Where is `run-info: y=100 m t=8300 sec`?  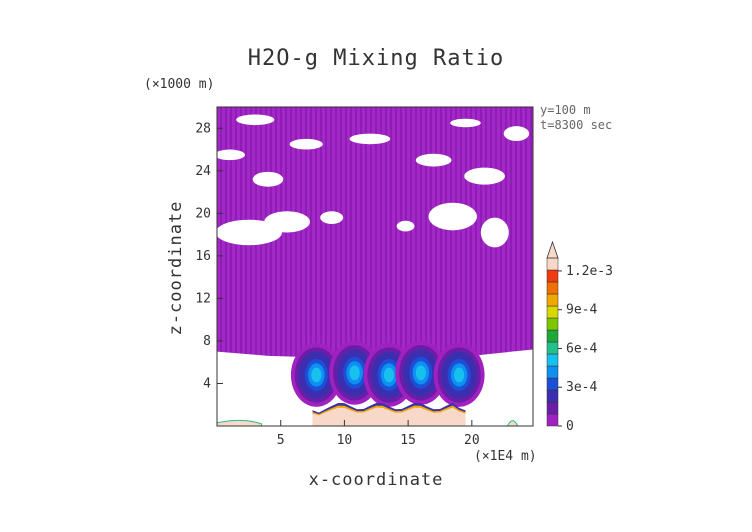
run-info: y=100 m t=8300 sec is located at coordinates (576, 118).